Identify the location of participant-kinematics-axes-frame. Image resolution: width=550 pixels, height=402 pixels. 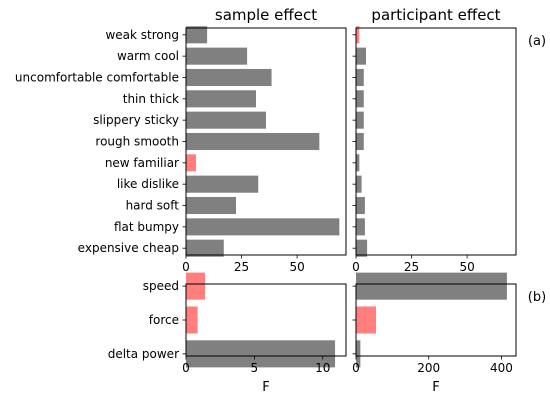
(436, 320).